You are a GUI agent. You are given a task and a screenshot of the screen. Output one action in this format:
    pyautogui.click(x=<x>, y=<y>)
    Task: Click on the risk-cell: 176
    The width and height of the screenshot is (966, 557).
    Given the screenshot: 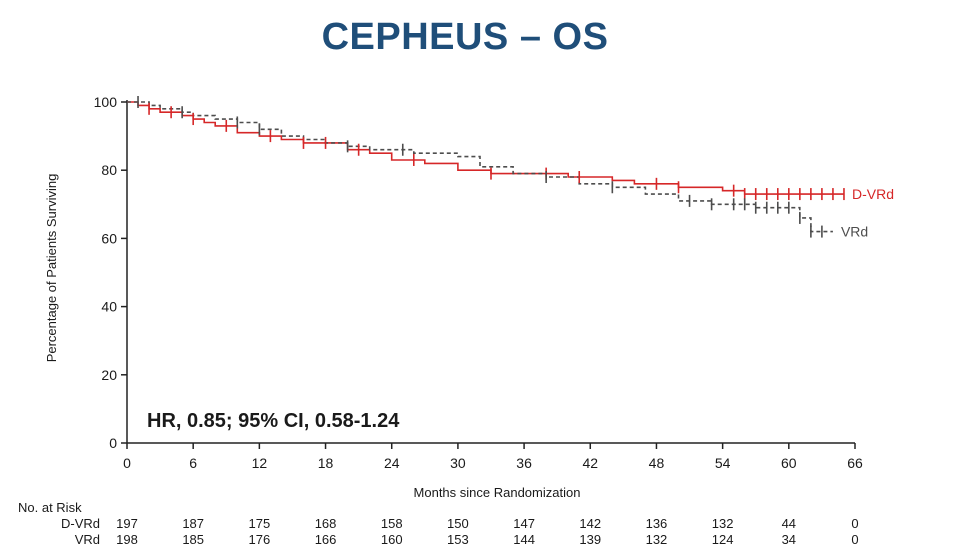 What is the action you would take?
    pyautogui.click(x=260, y=539)
    